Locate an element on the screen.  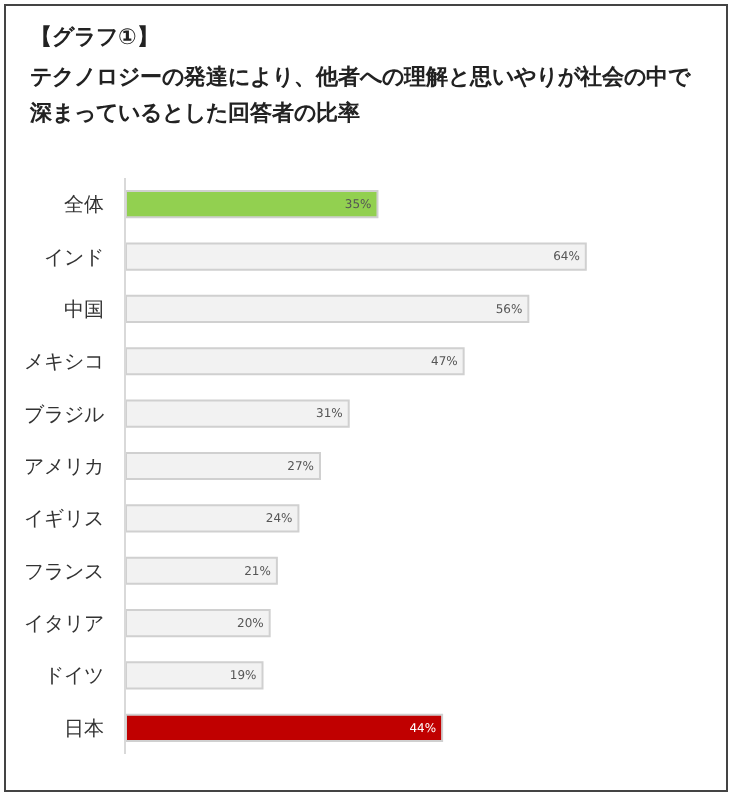
y-tick-label: 日本 is located at coordinates (84, 729).